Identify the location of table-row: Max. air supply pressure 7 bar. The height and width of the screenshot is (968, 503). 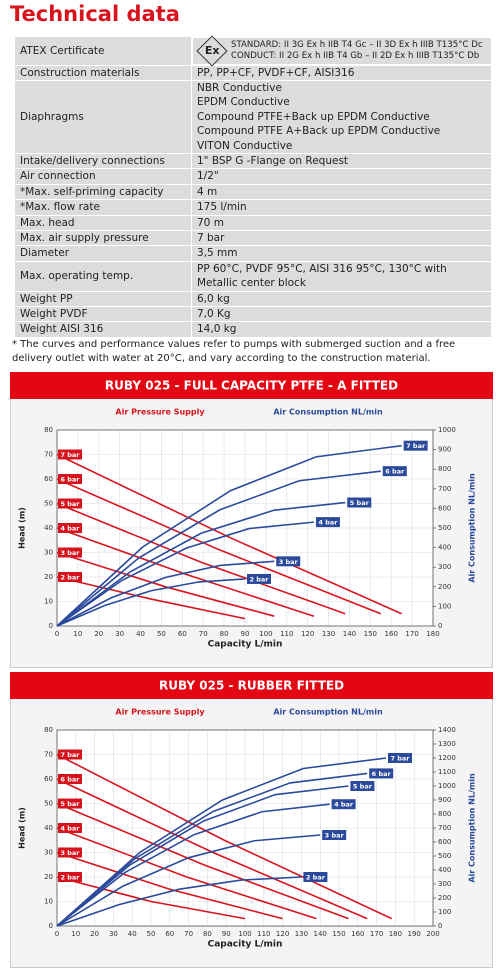
(253, 238).